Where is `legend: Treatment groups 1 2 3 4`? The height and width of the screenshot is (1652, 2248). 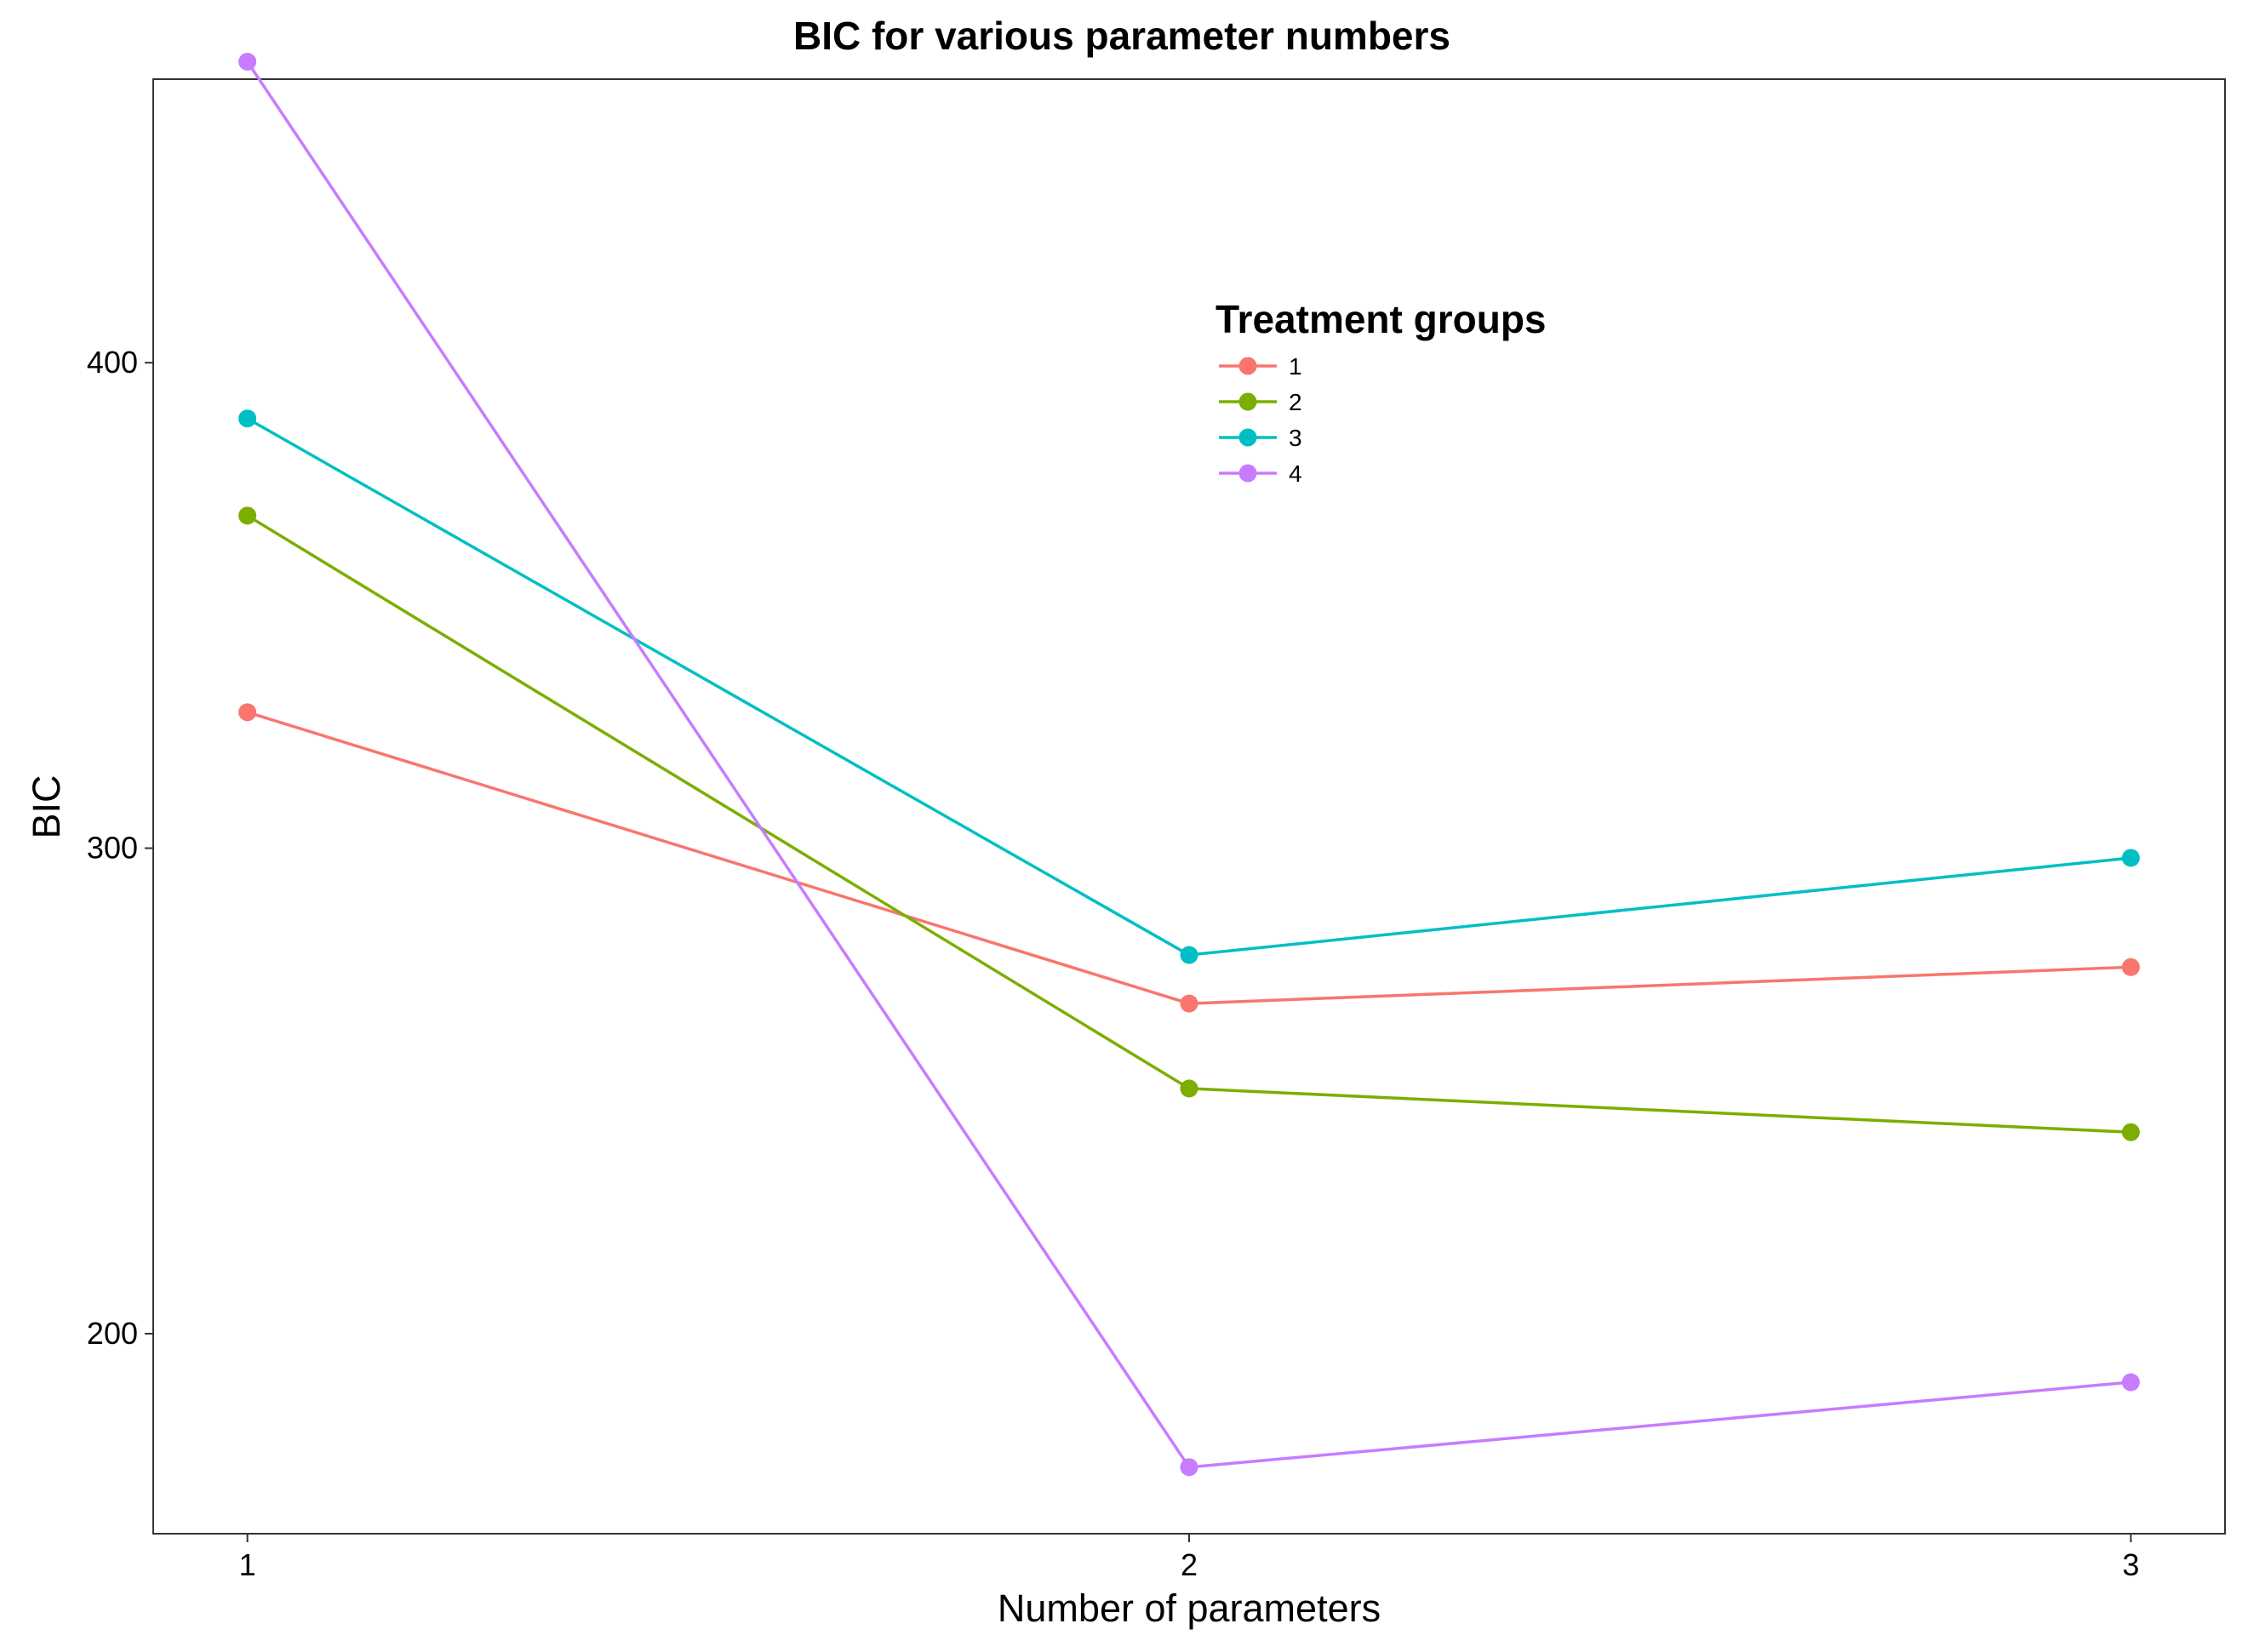 legend: Treatment groups 1 2 3 4 is located at coordinates (1381, 392).